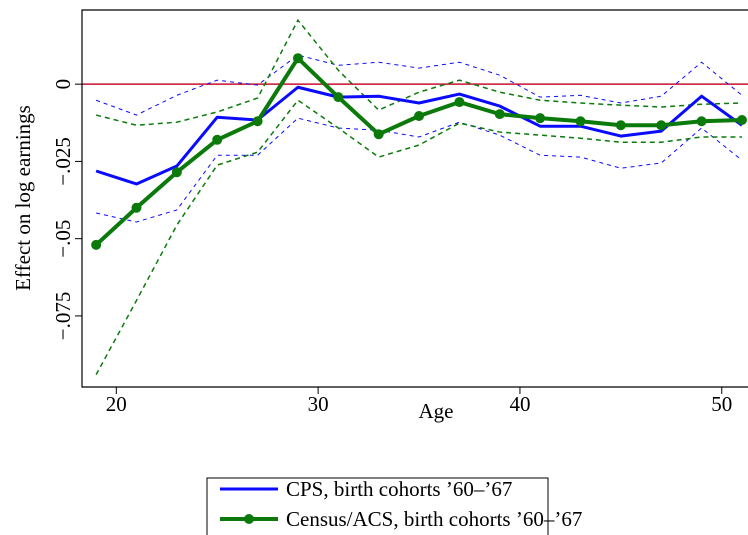  I want to click on x-tick-label: 50, so click(721, 404).